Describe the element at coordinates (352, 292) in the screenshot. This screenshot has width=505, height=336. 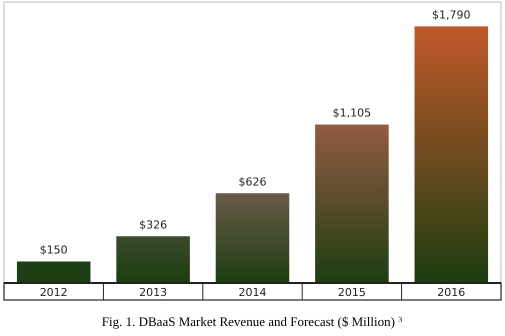
I see `x-tick-label: 2015` at that location.